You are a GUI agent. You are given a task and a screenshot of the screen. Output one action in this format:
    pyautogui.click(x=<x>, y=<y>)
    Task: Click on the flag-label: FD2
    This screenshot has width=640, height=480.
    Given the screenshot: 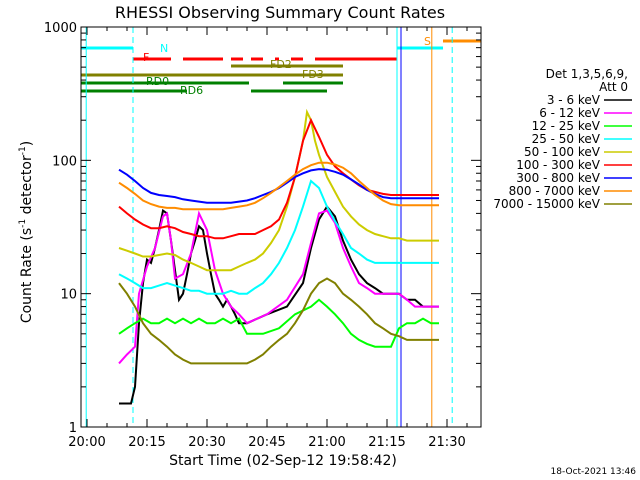 What is the action you would take?
    pyautogui.click(x=281, y=64)
    